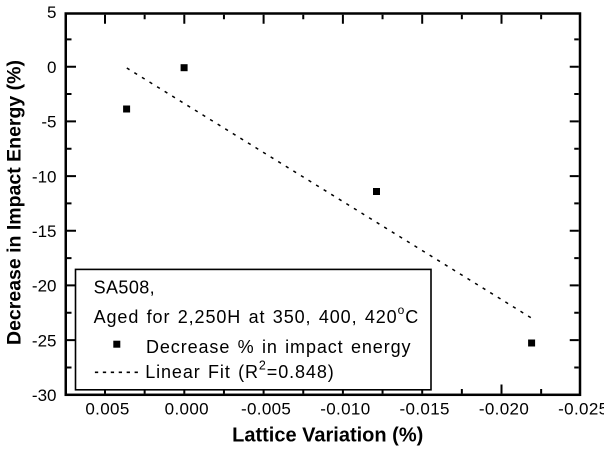 This screenshot has width=604, height=450. What do you see at coordinates (44, 395) in the screenshot?
I see `svg-text: -30` at bounding box center [44, 395].